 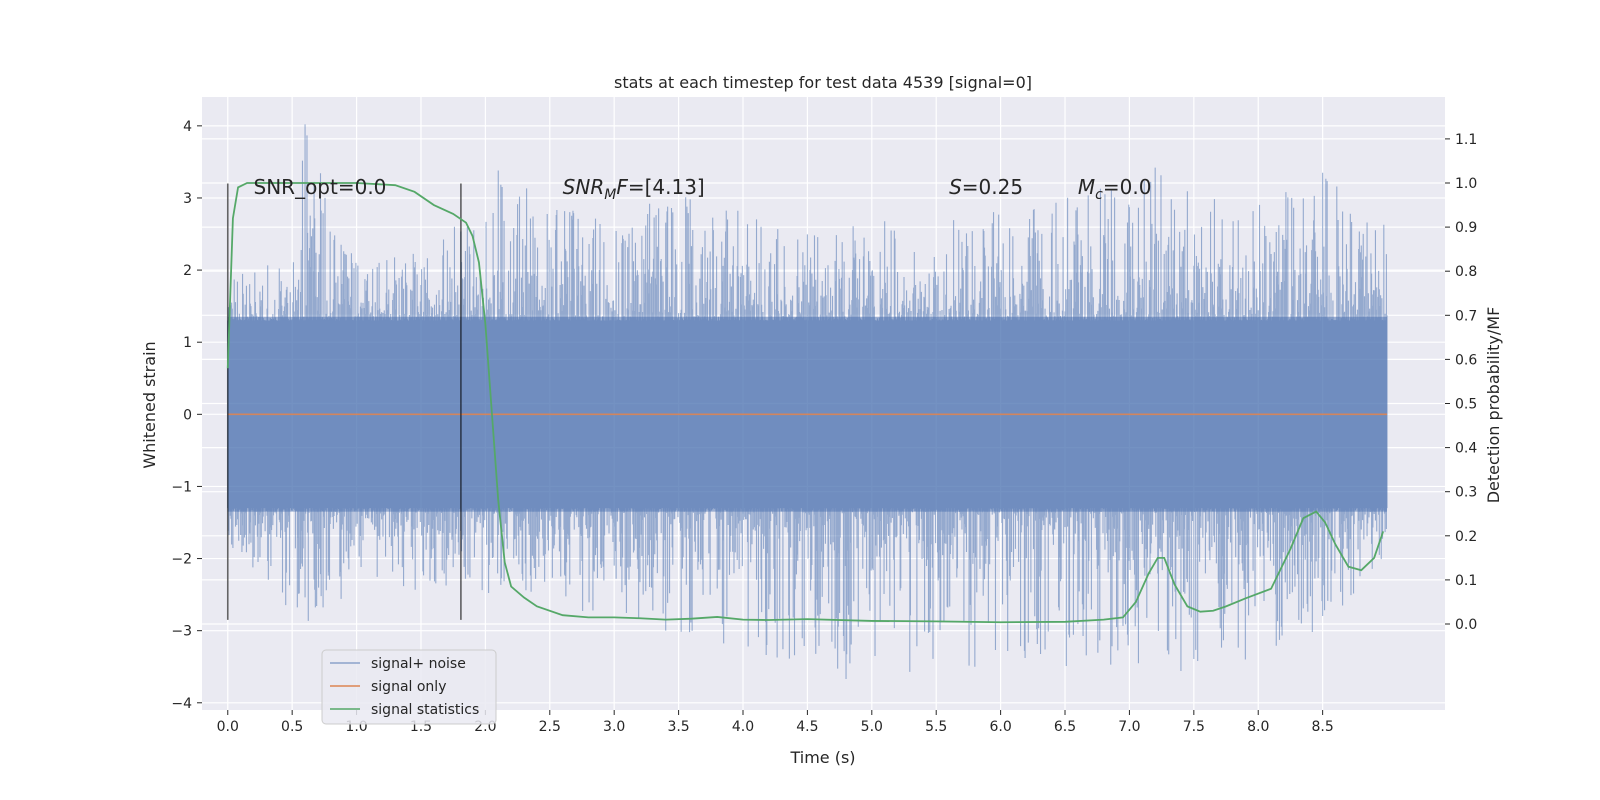 What do you see at coordinates (187, 271) in the screenshot?
I see `yl-tick-label-2: 2` at bounding box center [187, 271].